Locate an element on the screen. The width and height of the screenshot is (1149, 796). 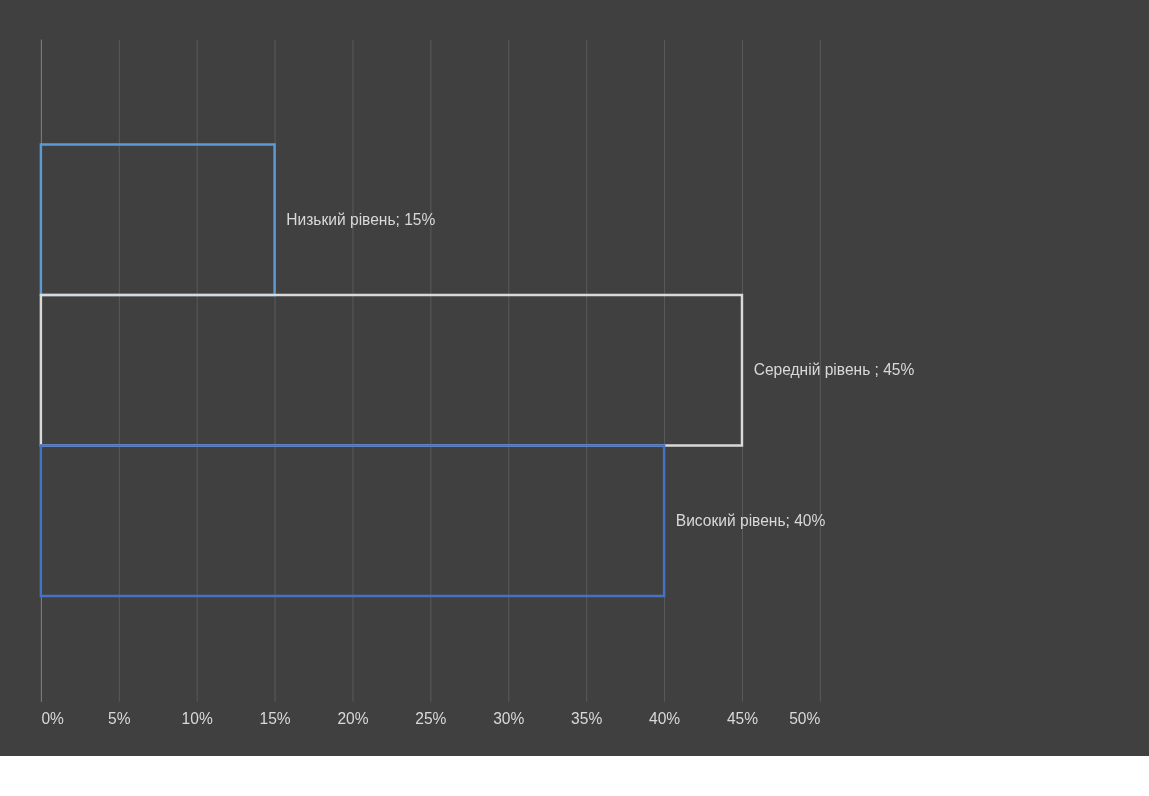
data-label: Низький рівень; 15% is located at coordinates (361, 219).